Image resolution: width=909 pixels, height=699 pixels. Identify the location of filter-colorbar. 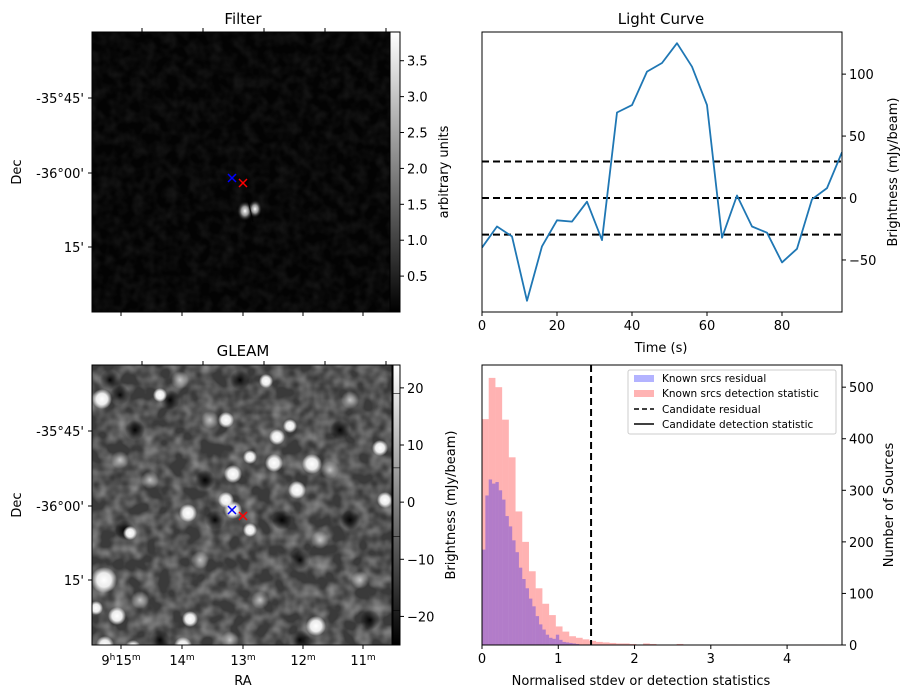
(395, 172).